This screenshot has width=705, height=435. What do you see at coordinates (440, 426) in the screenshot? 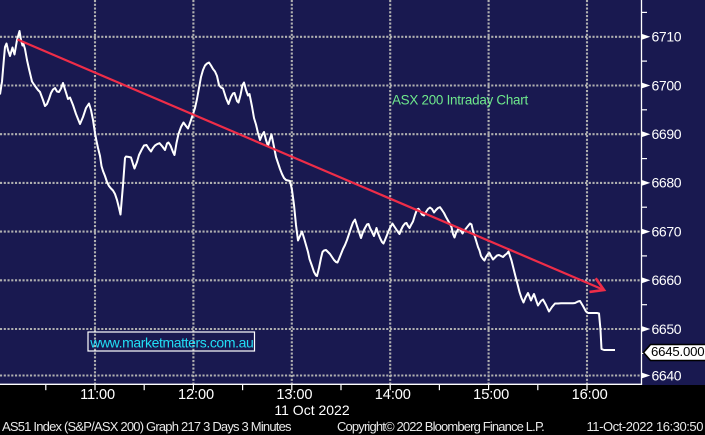
I see `svg-text:Copyright© 2022 Bloomberg Fina: Copyright© 2022 Bloomberg Finance L.P.` at bounding box center [440, 426].